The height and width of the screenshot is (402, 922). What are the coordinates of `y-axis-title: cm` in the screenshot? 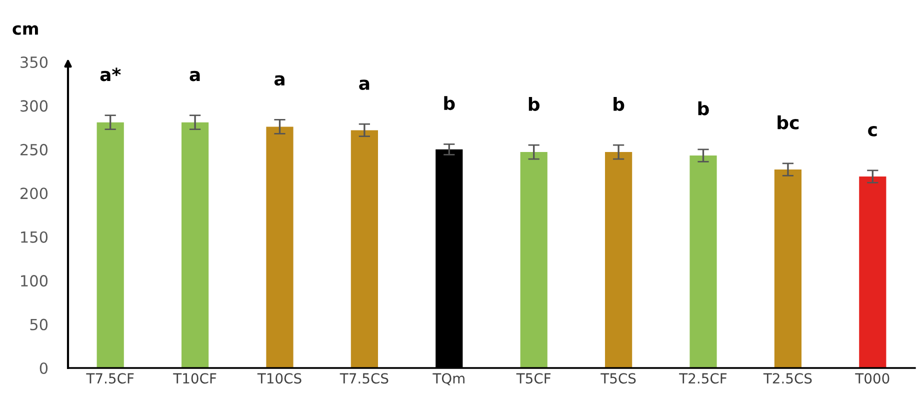 It's located at (25, 30).